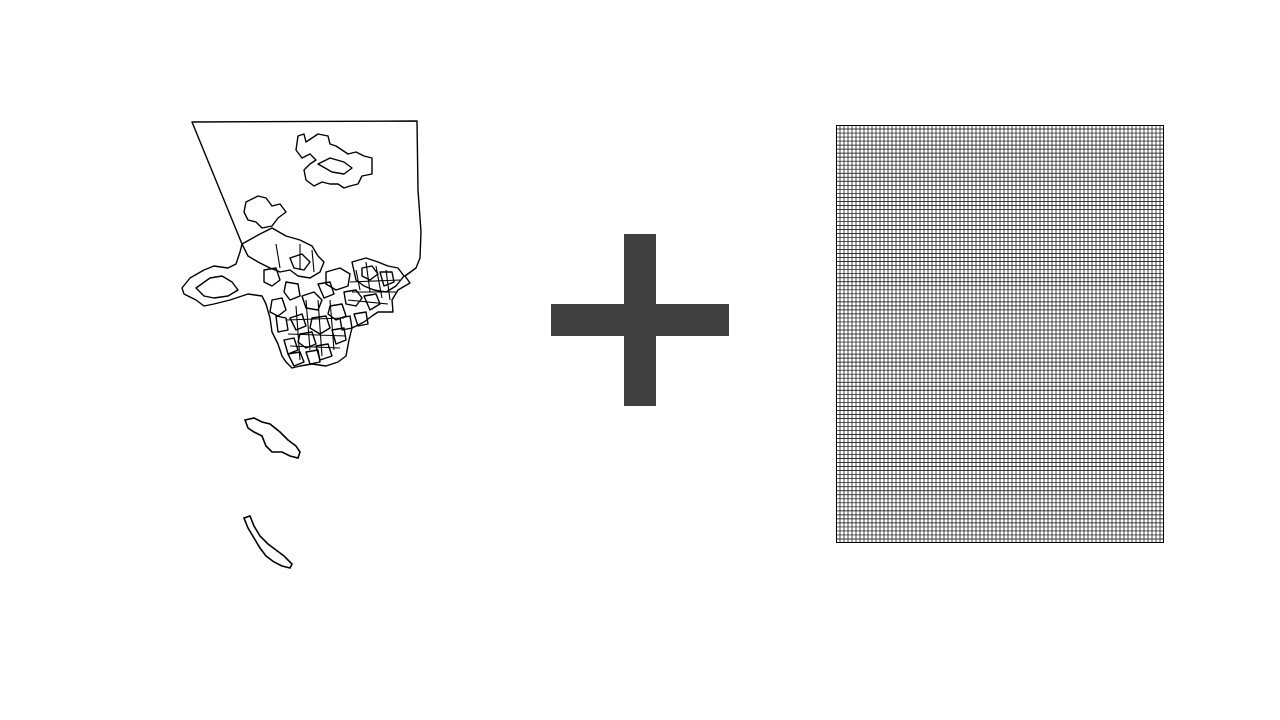 The height and width of the screenshot is (720, 1280). What do you see at coordinates (272, 438) in the screenshot?
I see `catalina-island` at bounding box center [272, 438].